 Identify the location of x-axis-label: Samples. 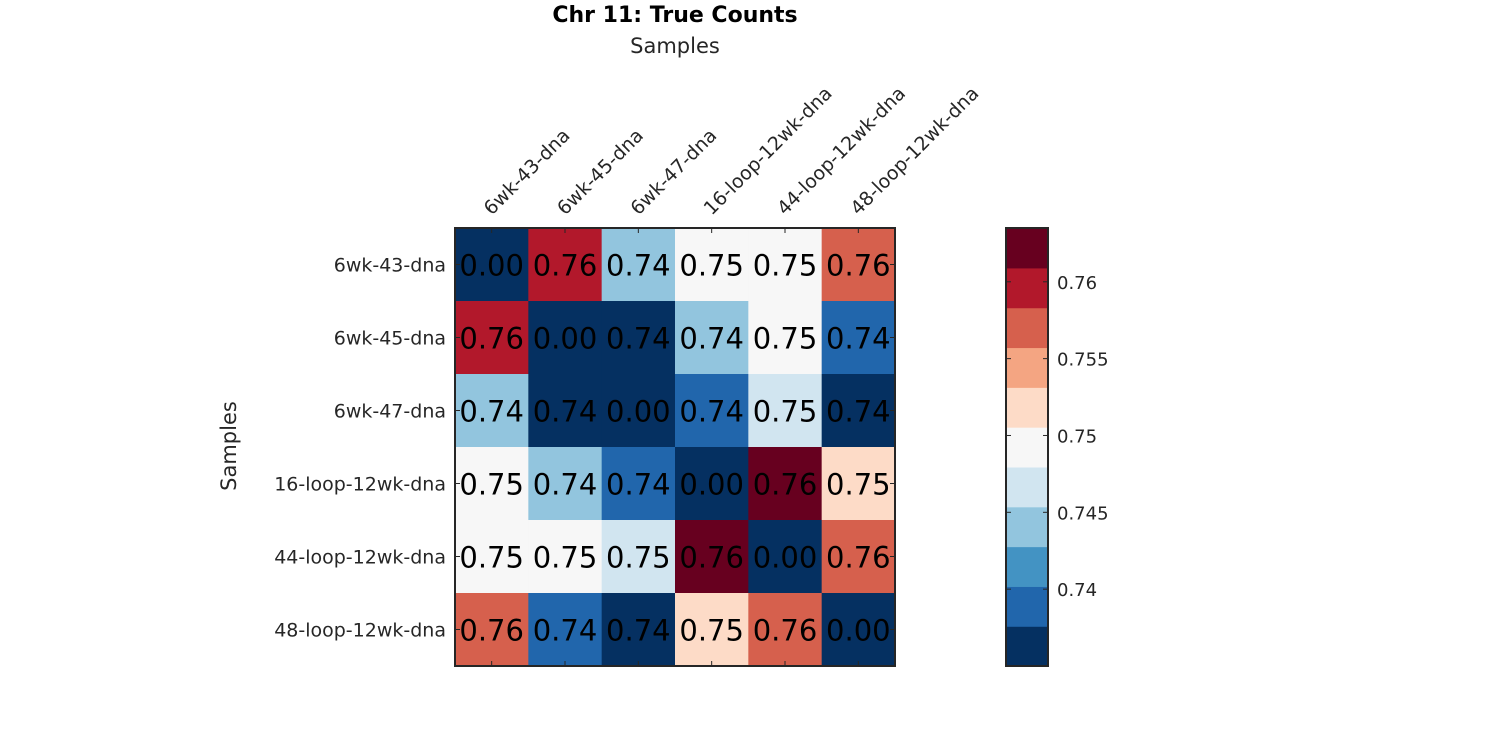
(675, 46).